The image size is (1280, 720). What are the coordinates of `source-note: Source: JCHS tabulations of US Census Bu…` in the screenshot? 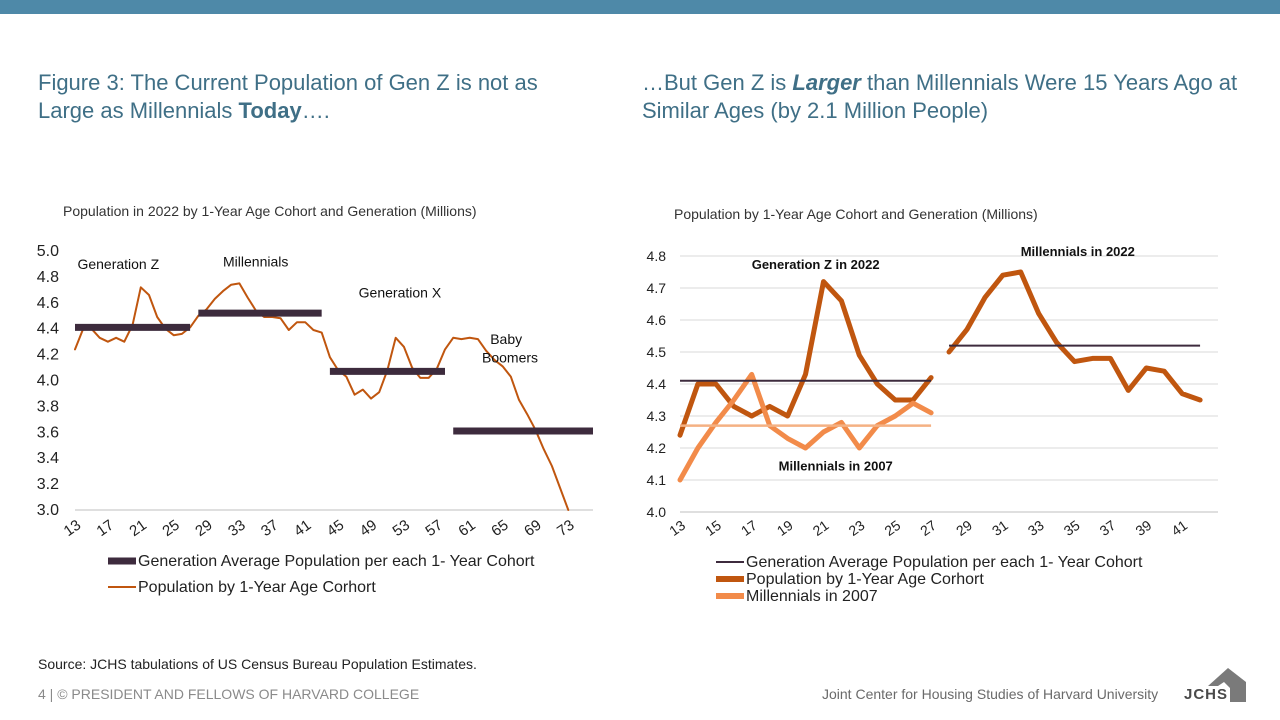 It's located at (257, 664).